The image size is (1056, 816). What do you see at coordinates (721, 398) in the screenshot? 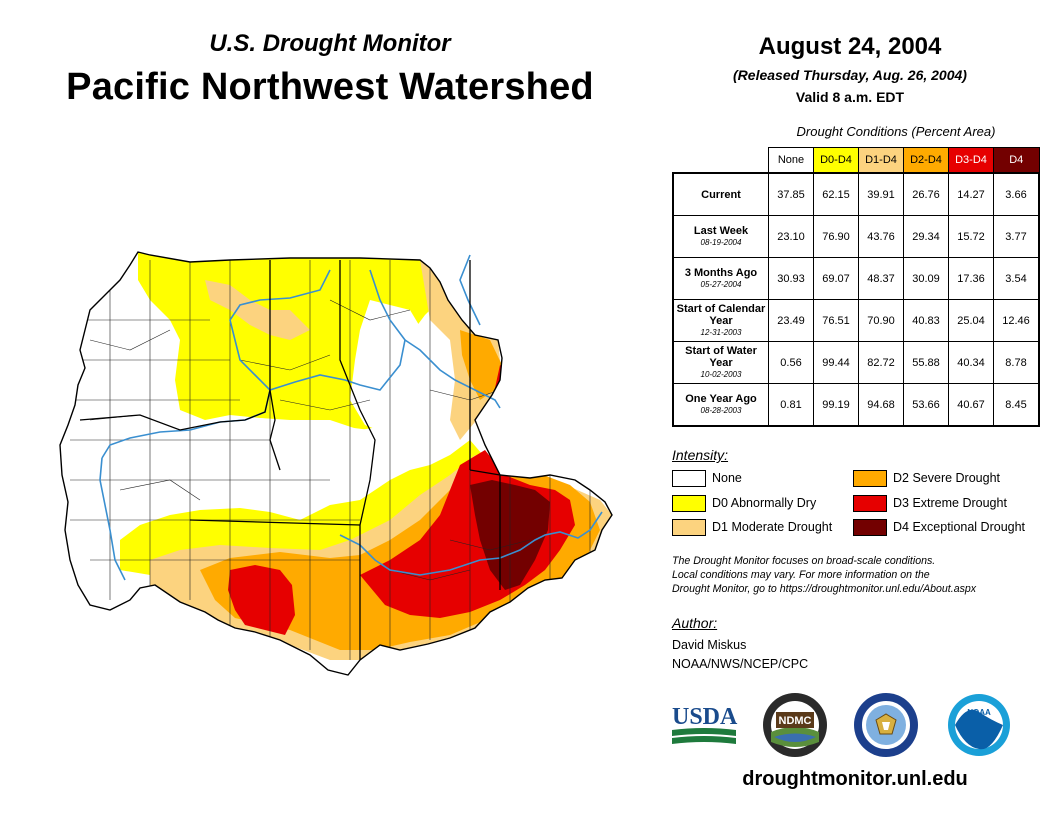
I see `row-label: One Year Ago` at bounding box center [721, 398].